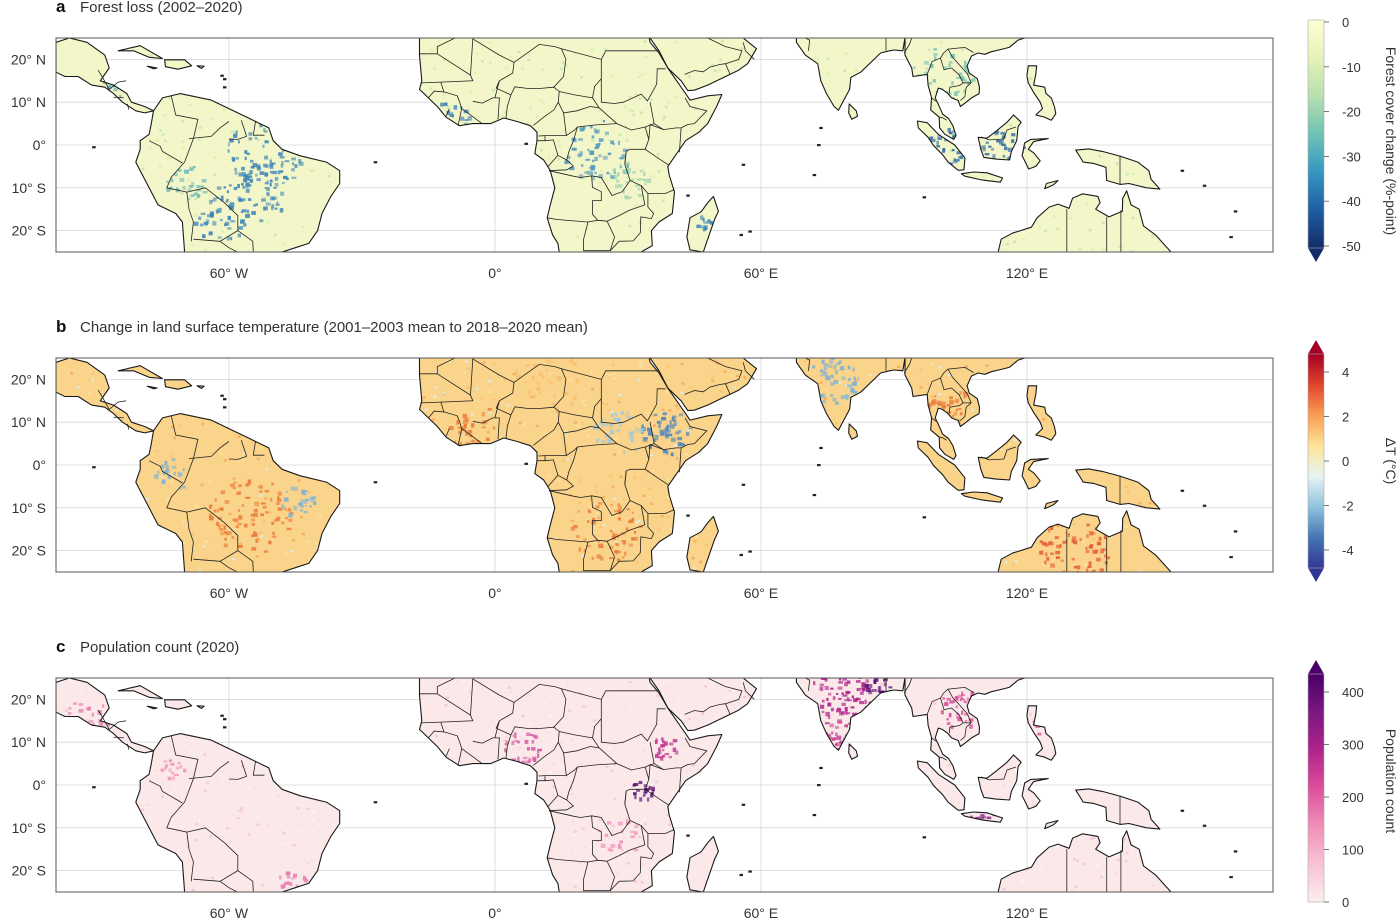  What do you see at coordinates (161, 8) in the screenshot?
I see `panel-title: Forest loss (2002–2020)` at bounding box center [161, 8].